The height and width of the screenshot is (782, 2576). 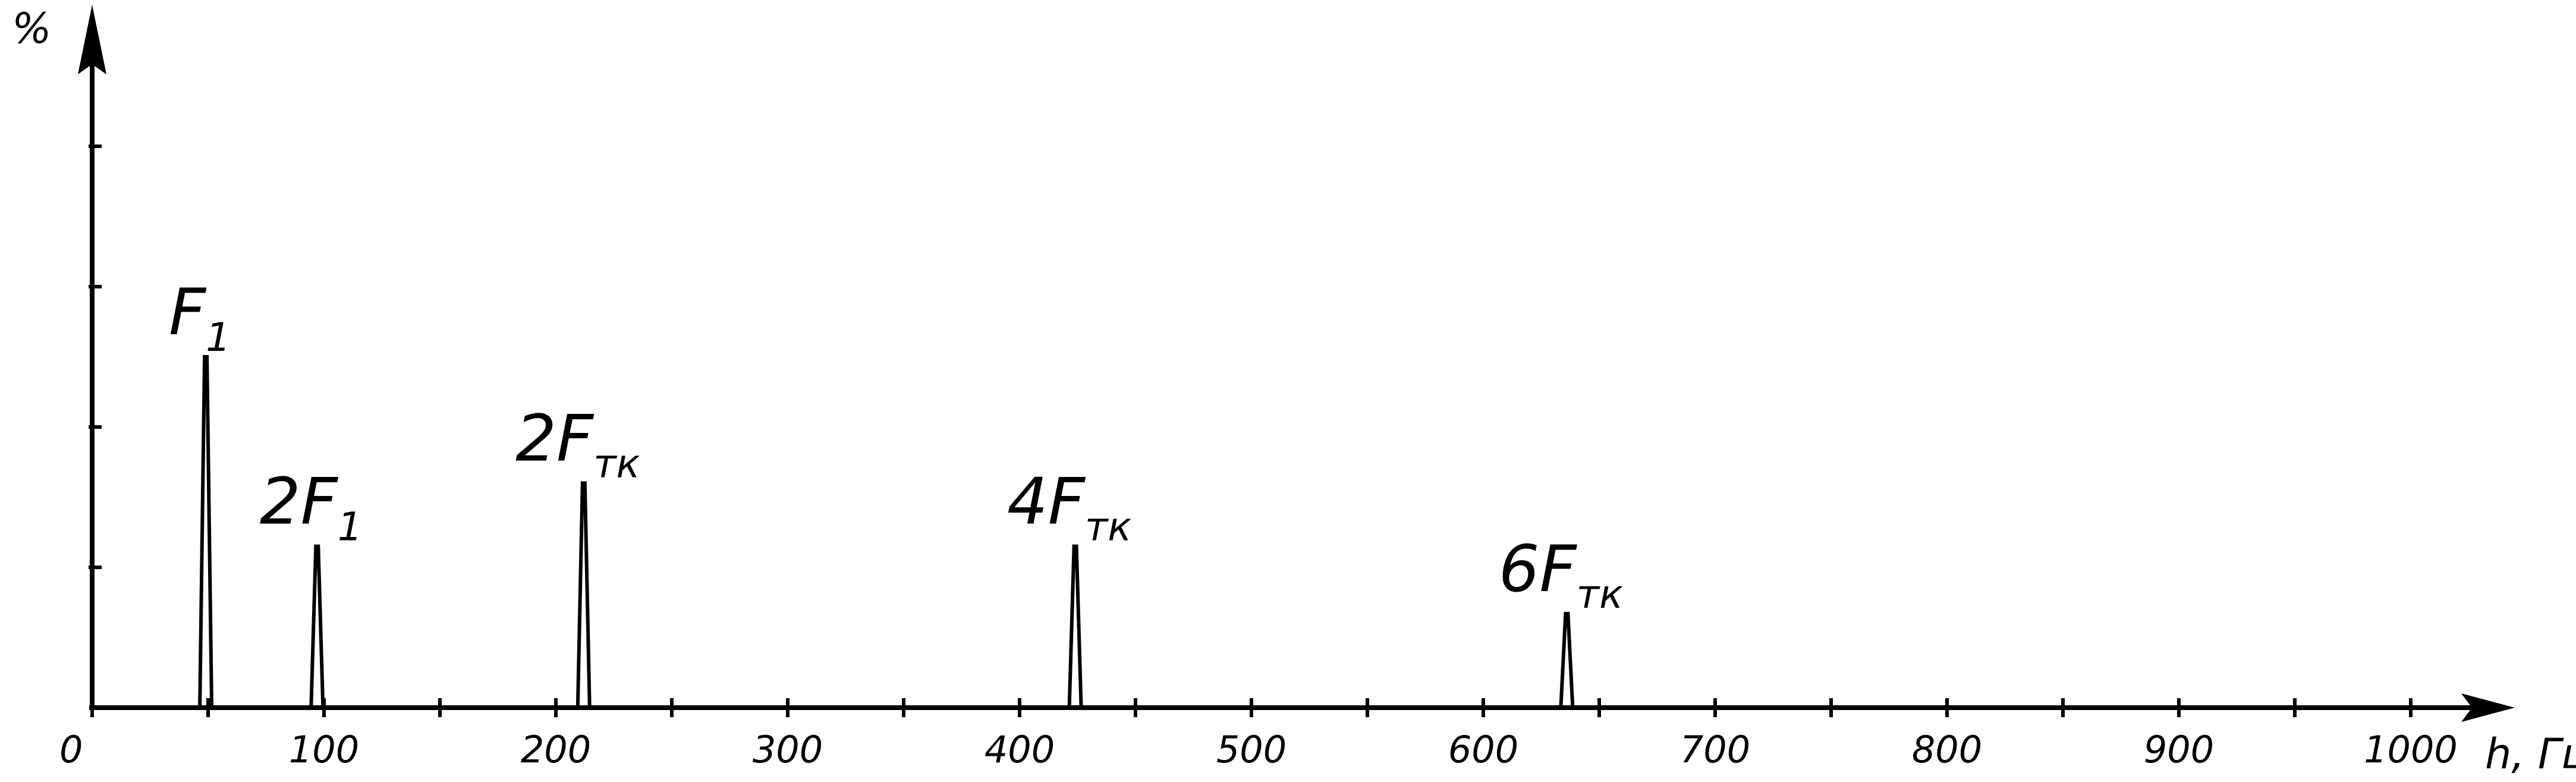 What do you see at coordinates (556, 749) in the screenshot?
I see `x-tick-label: 200` at bounding box center [556, 749].